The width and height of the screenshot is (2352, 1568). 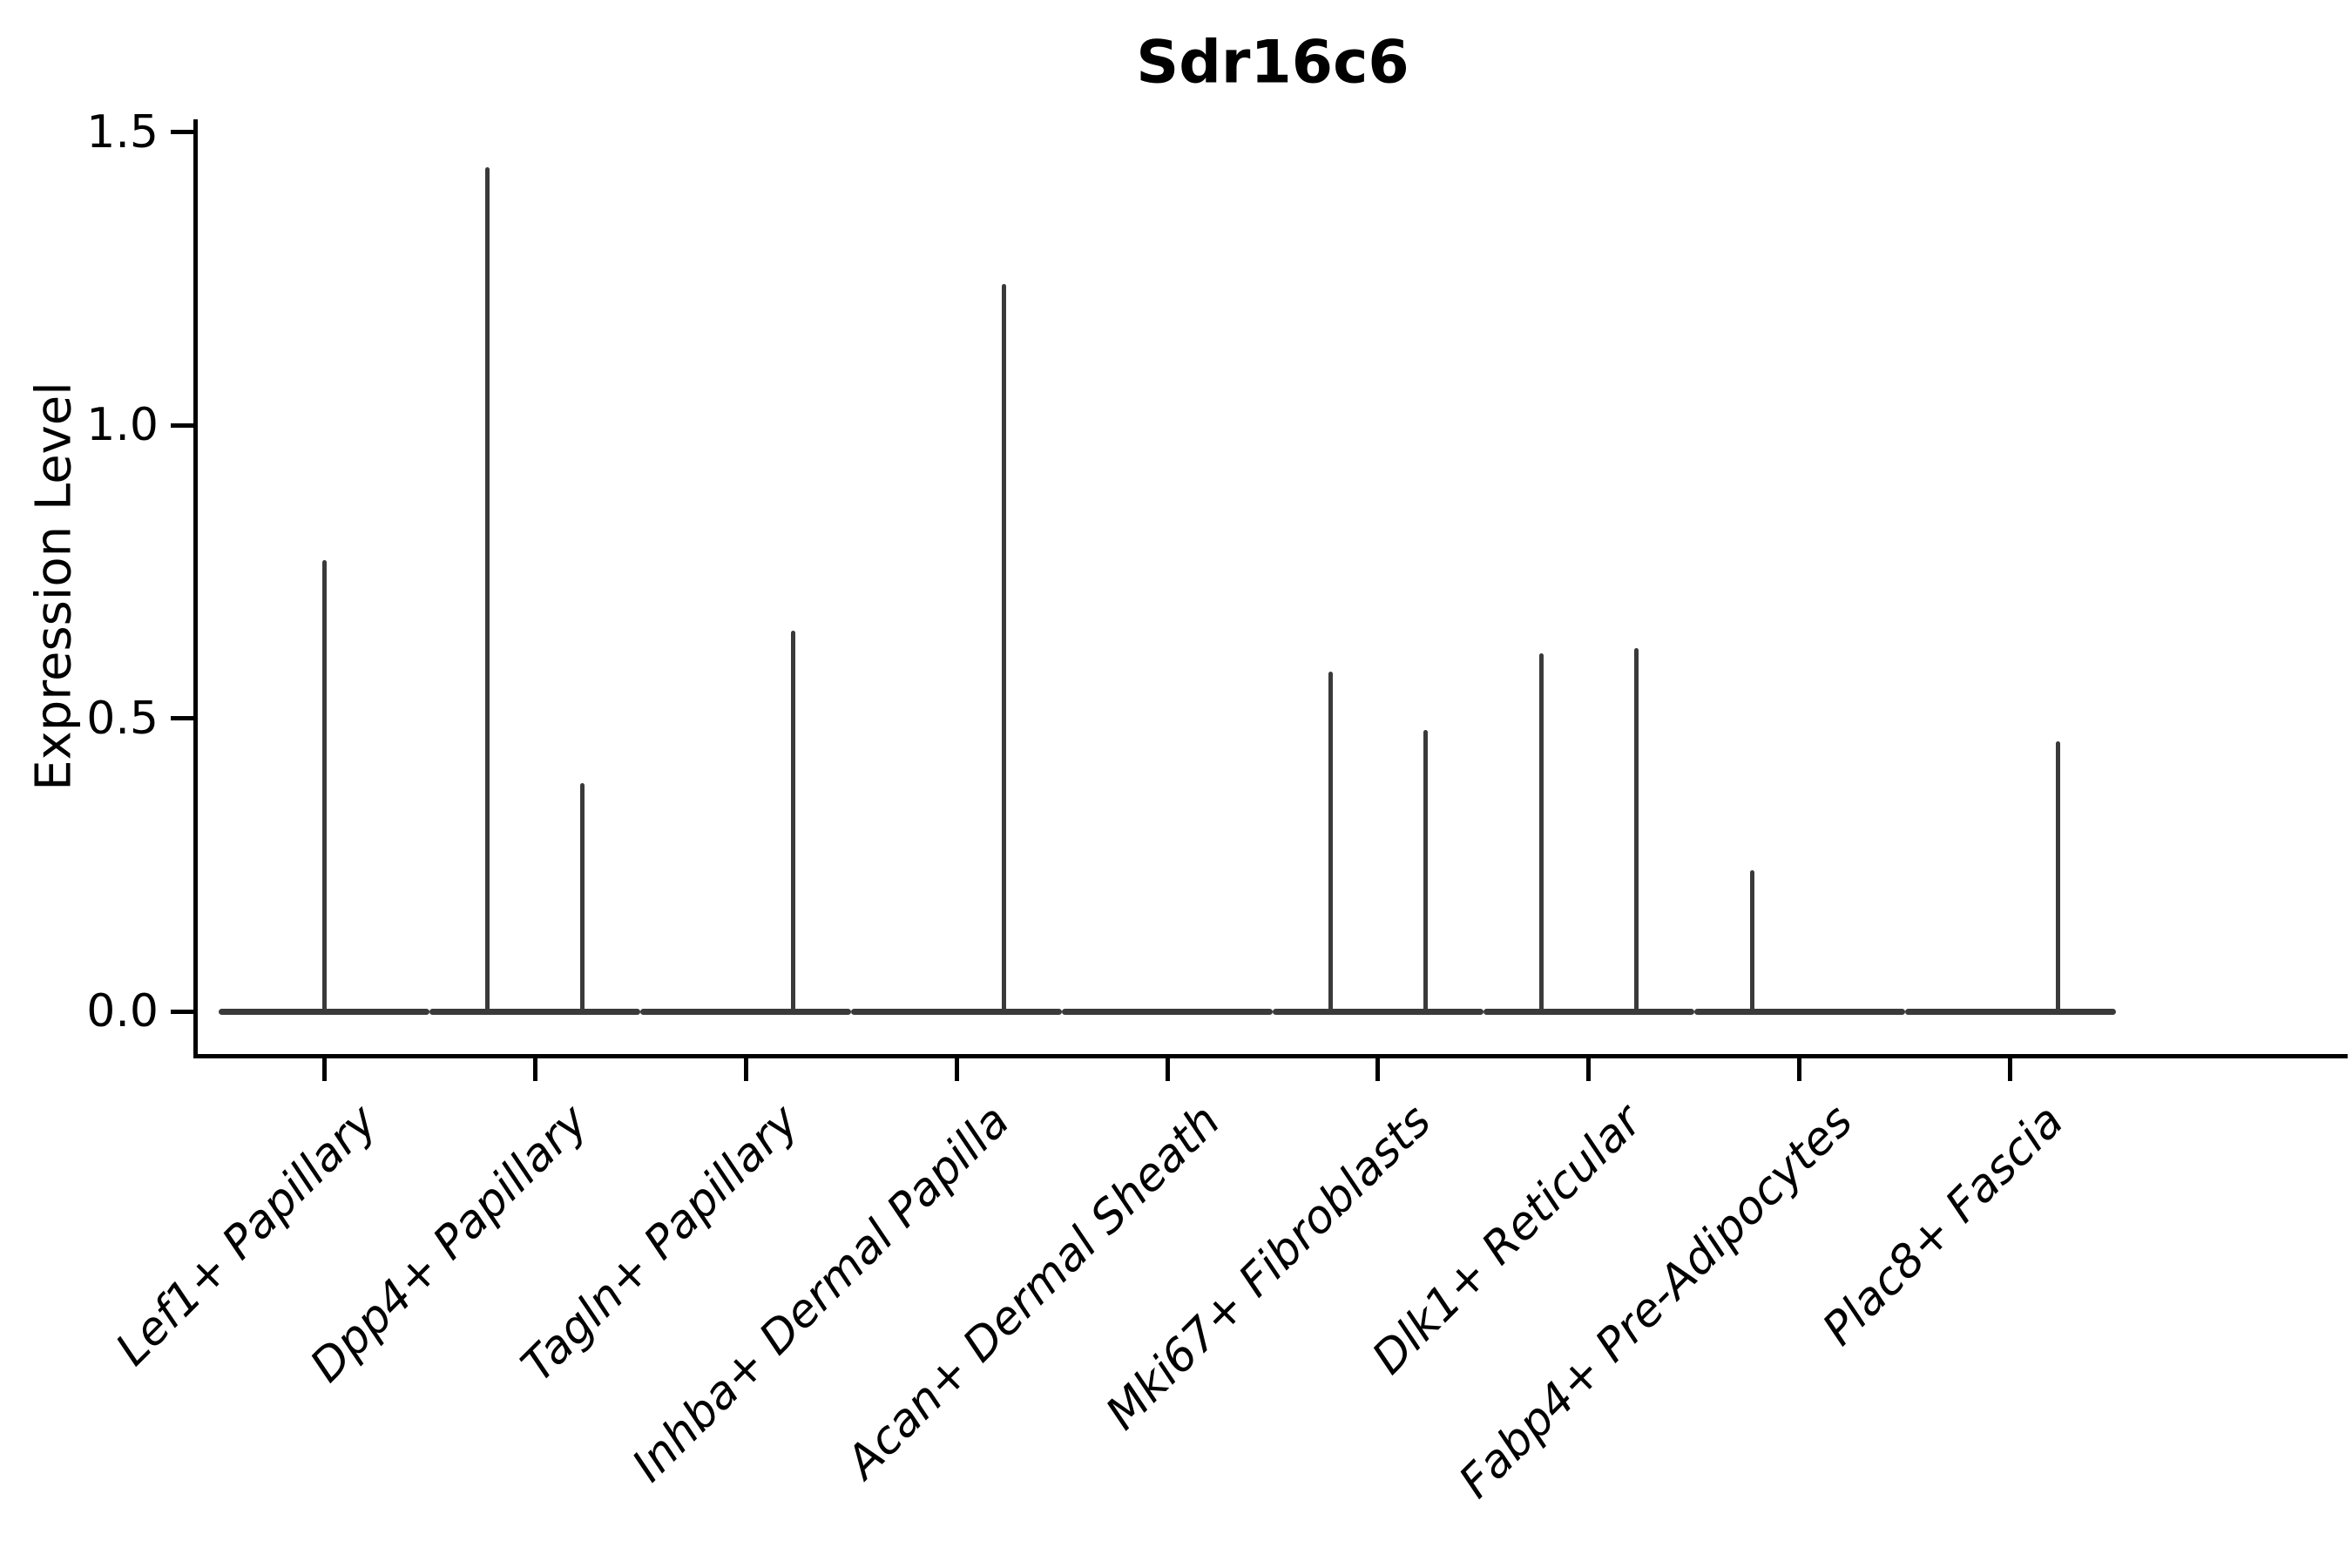 I want to click on x-tick-label: Inhba+ Dermal Papilla, so click(x=821, y=1293).